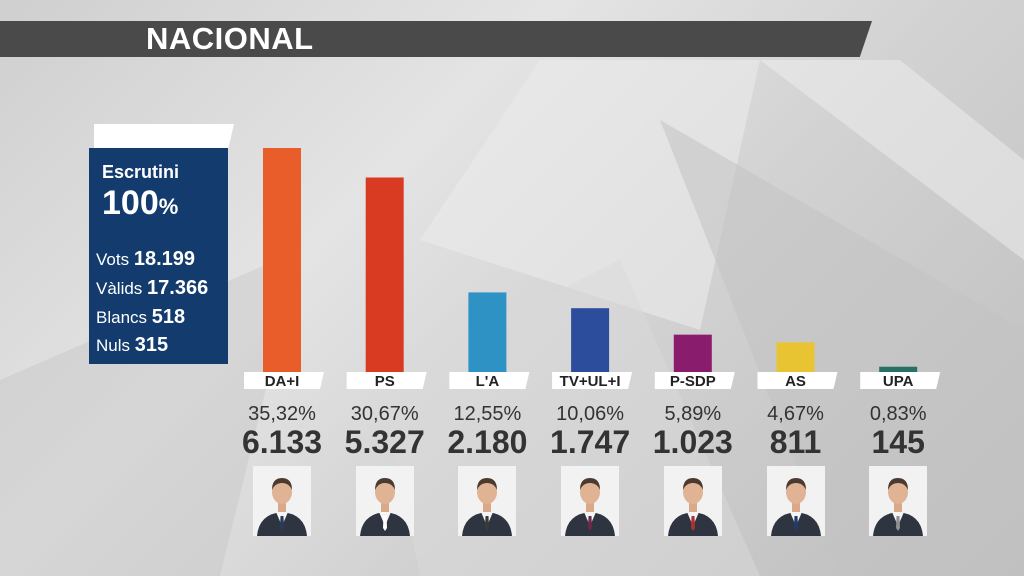 The image size is (1024, 576). I want to click on escrutini-label: Escrutini, so click(141, 172).